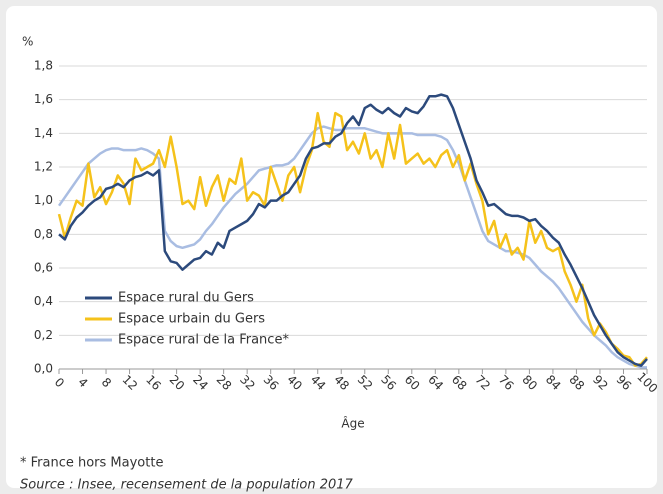  What do you see at coordinates (186, 298) in the screenshot?
I see `legend-label: Espace rural du Gers` at bounding box center [186, 298].